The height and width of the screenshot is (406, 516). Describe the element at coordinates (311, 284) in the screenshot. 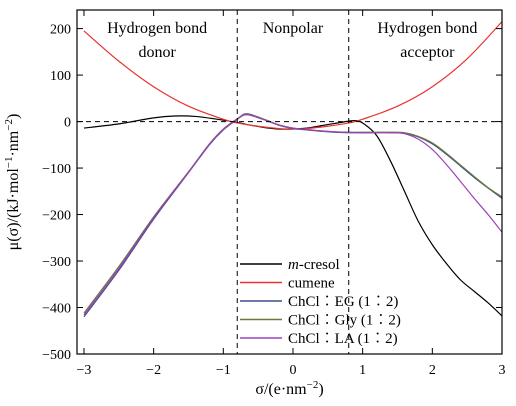

I see `legend-label: cumene` at that location.